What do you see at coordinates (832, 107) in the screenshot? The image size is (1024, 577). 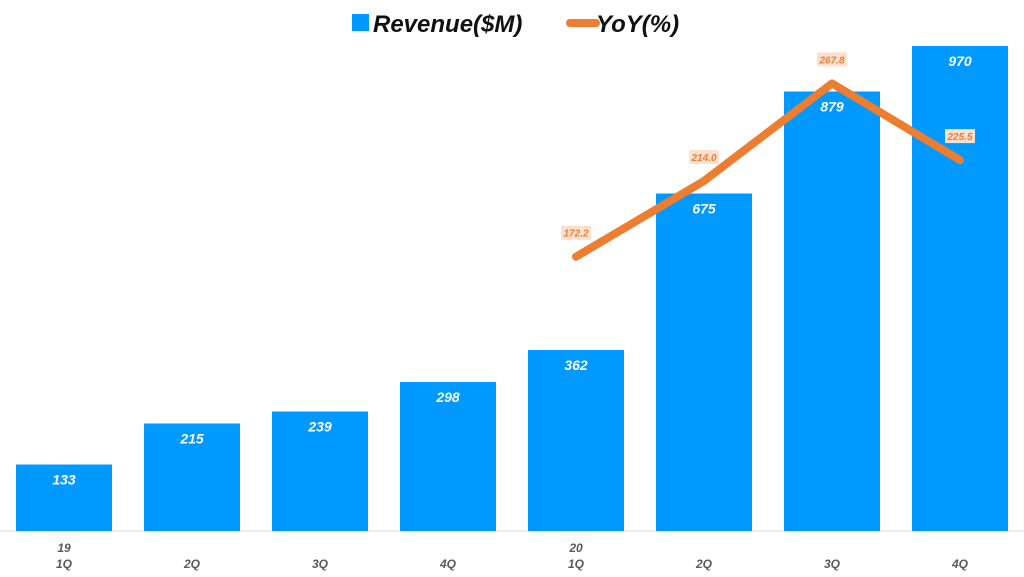 I see `bar-label-7: 879` at bounding box center [832, 107].